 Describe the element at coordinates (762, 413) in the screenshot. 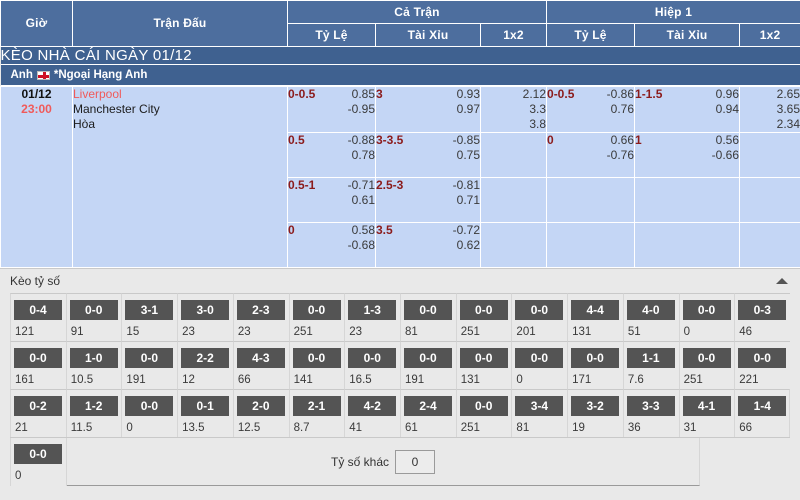

I see `score-tile: 1-4 66` at that location.